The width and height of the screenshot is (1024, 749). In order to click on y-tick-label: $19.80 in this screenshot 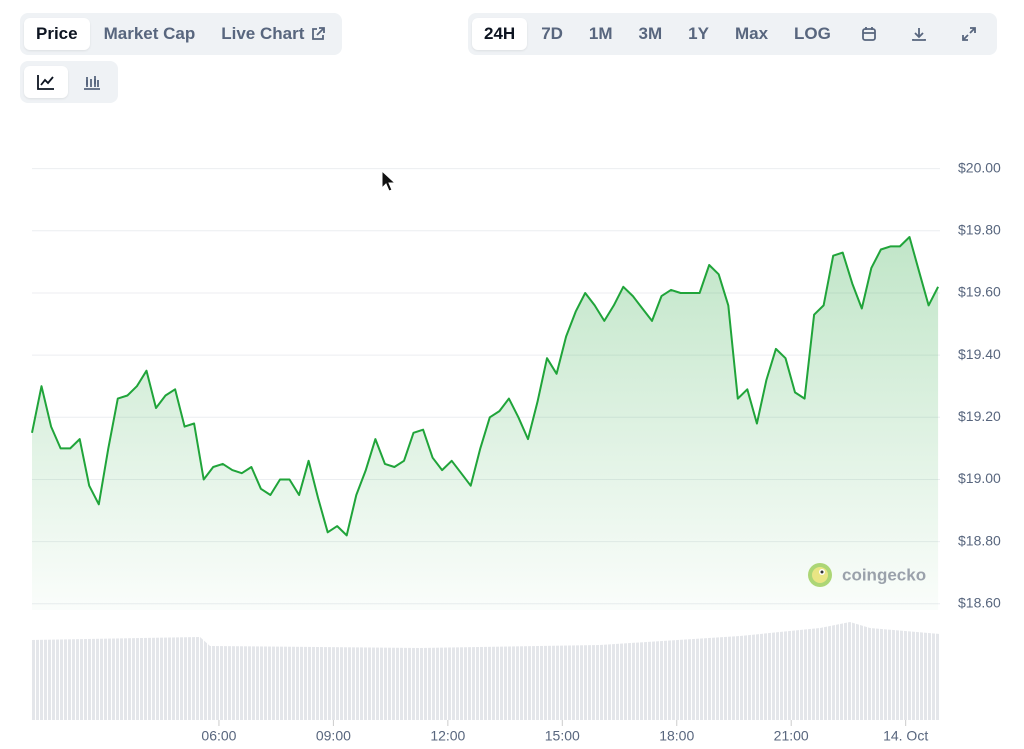, I will do `click(979, 230)`.